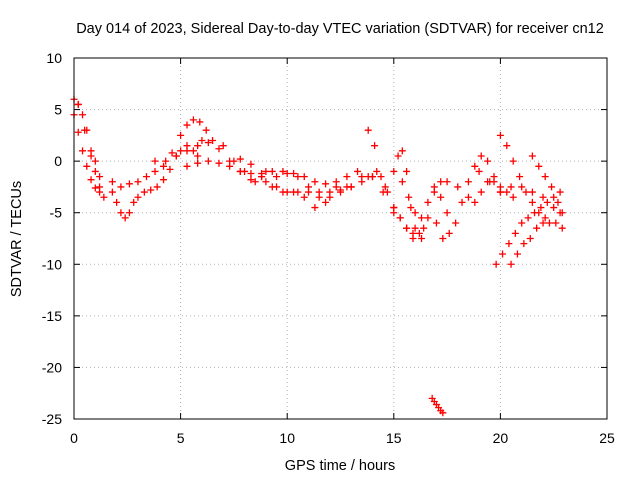 The width and height of the screenshot is (640, 480). What do you see at coordinates (56, 213) in the screenshot?
I see `y-tick-label: -5` at bounding box center [56, 213].